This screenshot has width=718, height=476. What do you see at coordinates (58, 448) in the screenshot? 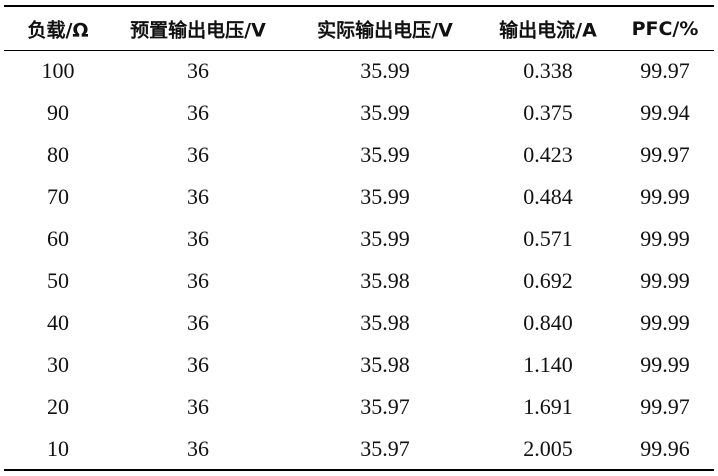
I see `table-cell: 10` at bounding box center [58, 448].